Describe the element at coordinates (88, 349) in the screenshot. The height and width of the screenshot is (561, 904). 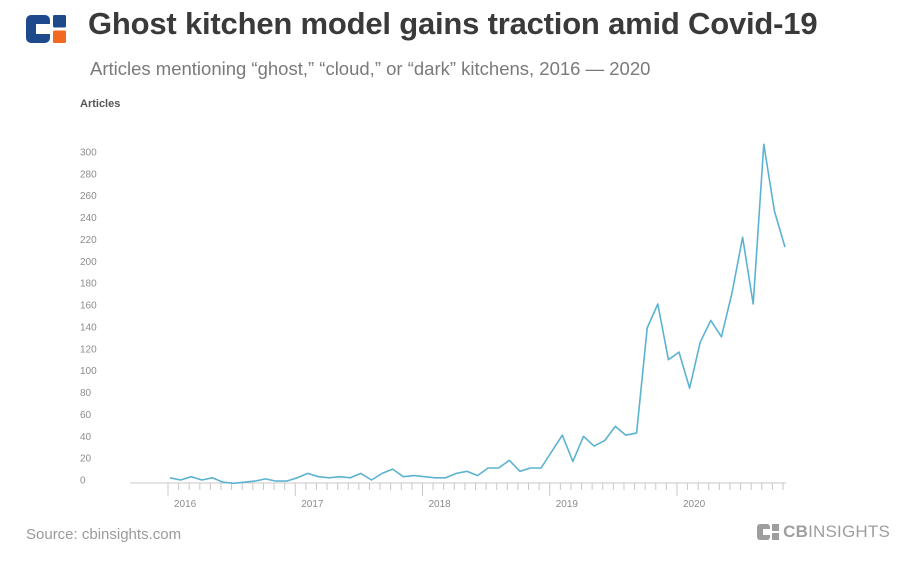
I see `y-tick-label: 120` at that location.